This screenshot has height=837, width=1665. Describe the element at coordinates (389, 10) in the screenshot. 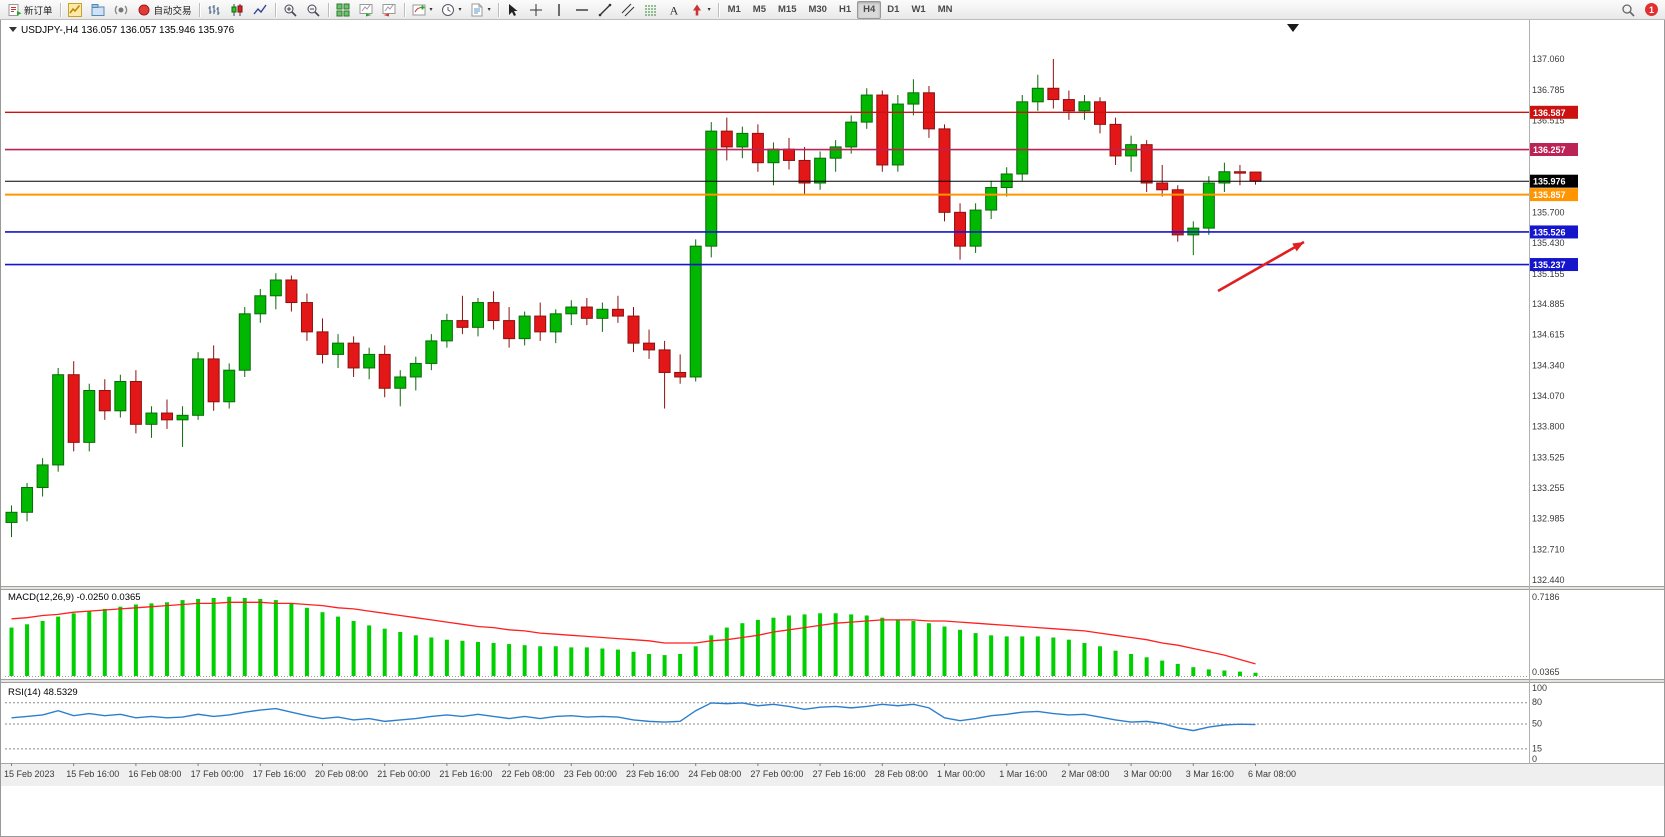

I see `chart-shift-button` at that location.